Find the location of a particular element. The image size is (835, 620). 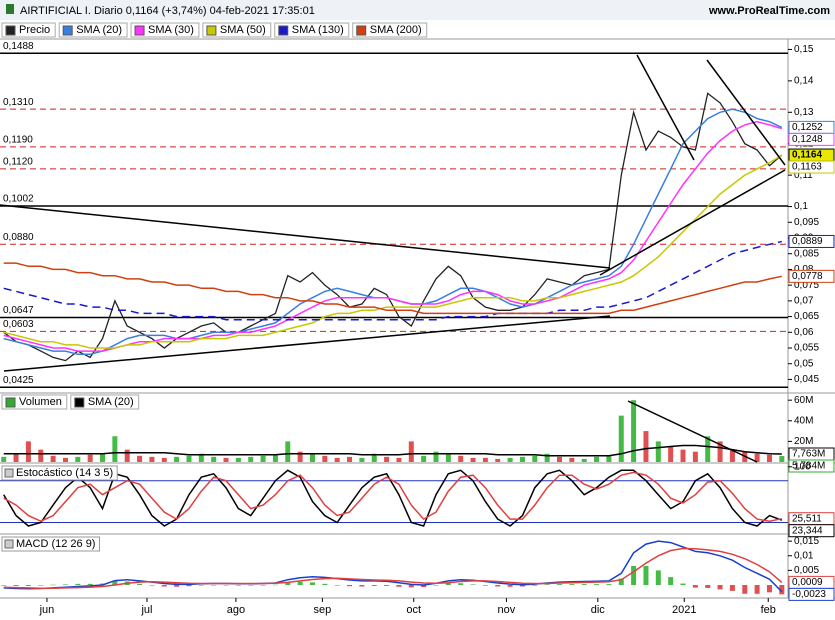

panel is located at coordinates (394, 498).